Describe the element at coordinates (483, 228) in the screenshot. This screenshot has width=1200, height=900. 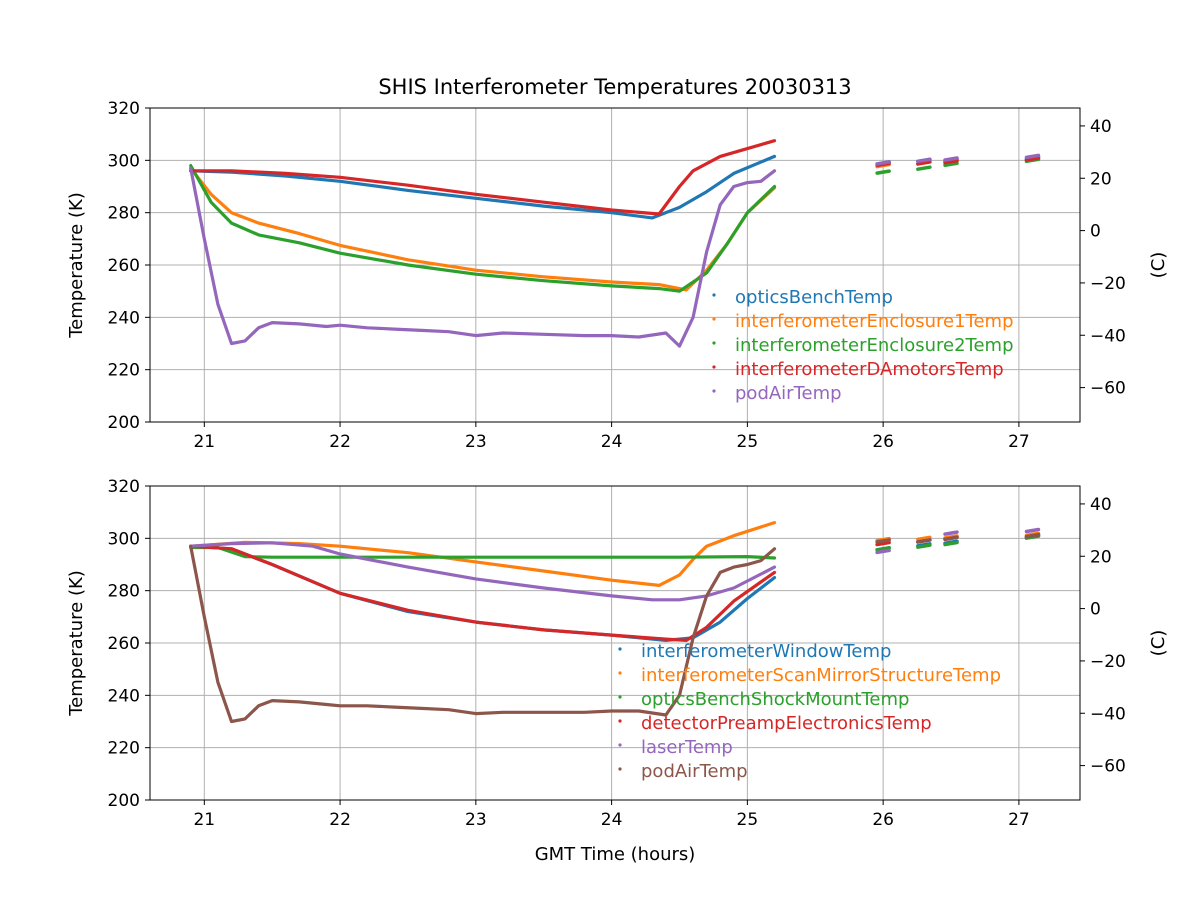
I see `top-series-interferometerEnclosure2Temp` at that location.